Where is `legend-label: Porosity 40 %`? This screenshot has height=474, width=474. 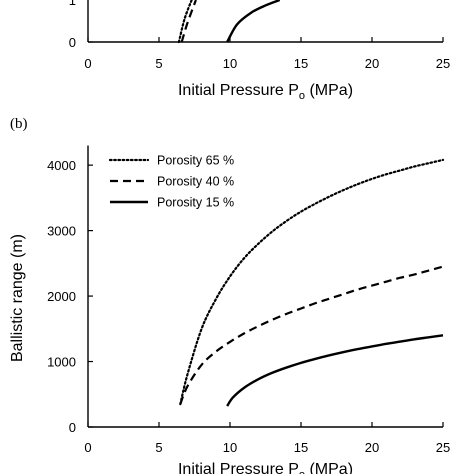 legend-label: Porosity 40 % is located at coordinates (195, 182).